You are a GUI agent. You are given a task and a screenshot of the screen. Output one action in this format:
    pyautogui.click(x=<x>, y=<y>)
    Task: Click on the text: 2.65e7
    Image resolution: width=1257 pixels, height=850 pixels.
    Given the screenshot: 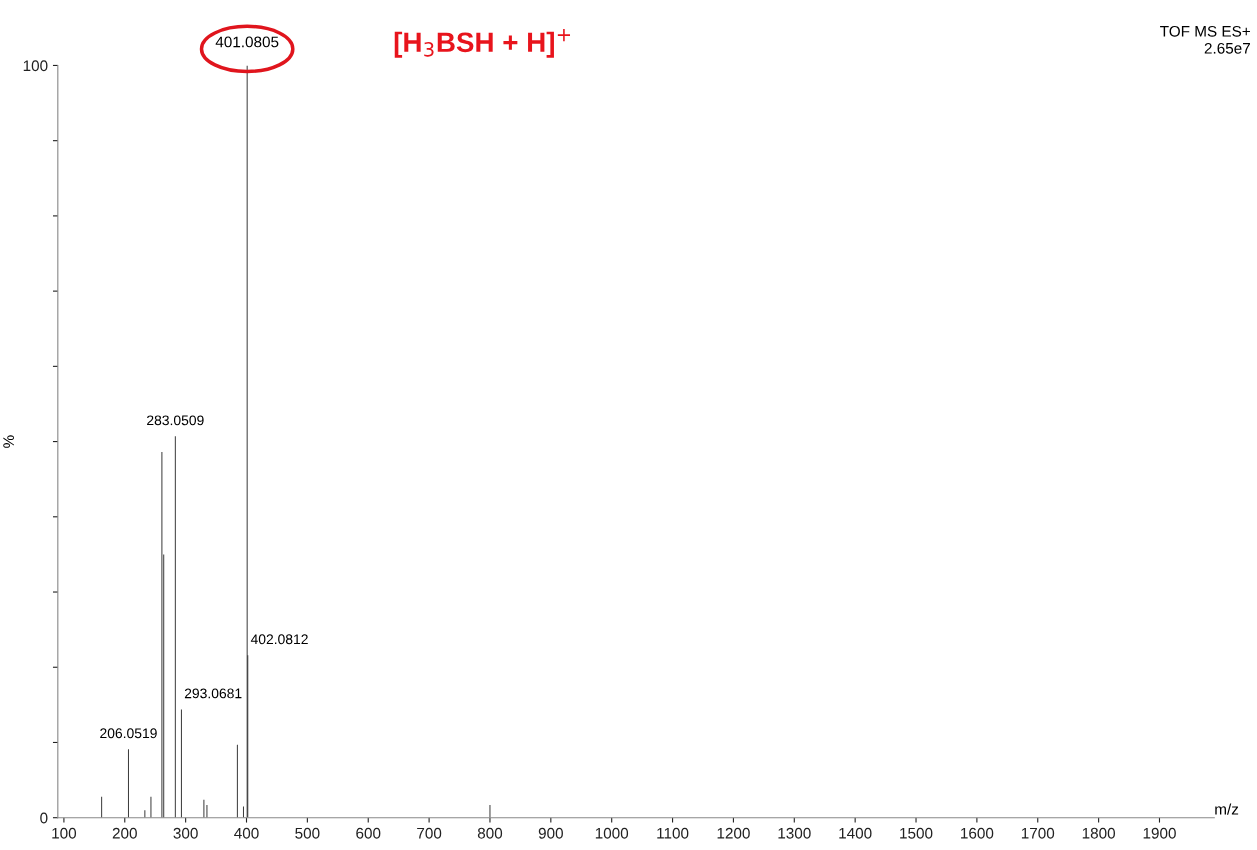 What is the action you would take?
    pyautogui.click(x=1227, y=48)
    